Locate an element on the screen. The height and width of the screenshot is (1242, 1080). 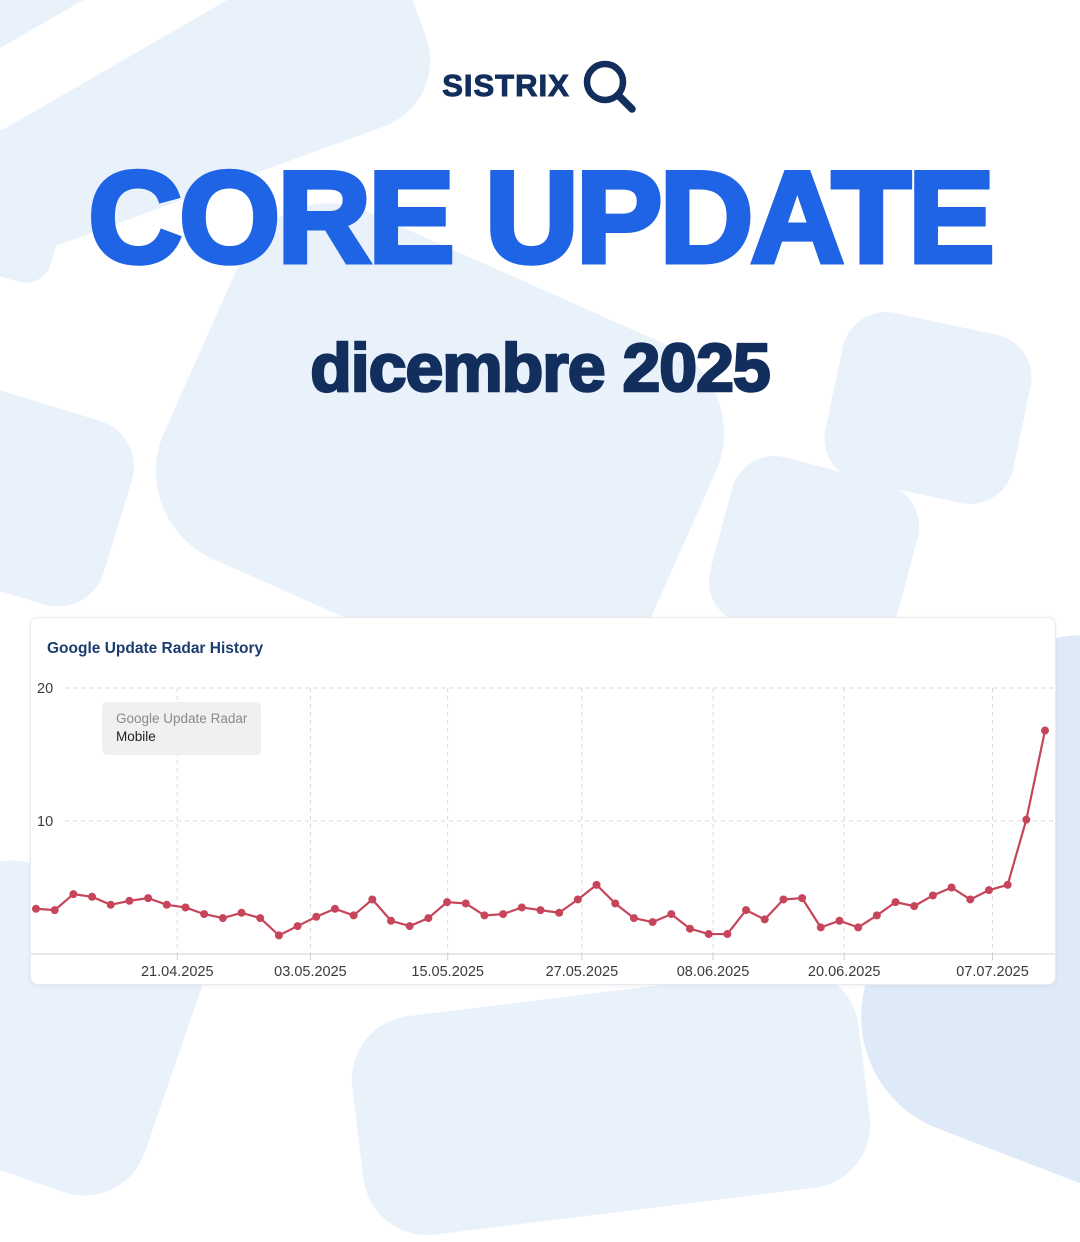
y-tick-label: 10 is located at coordinates (45, 822).